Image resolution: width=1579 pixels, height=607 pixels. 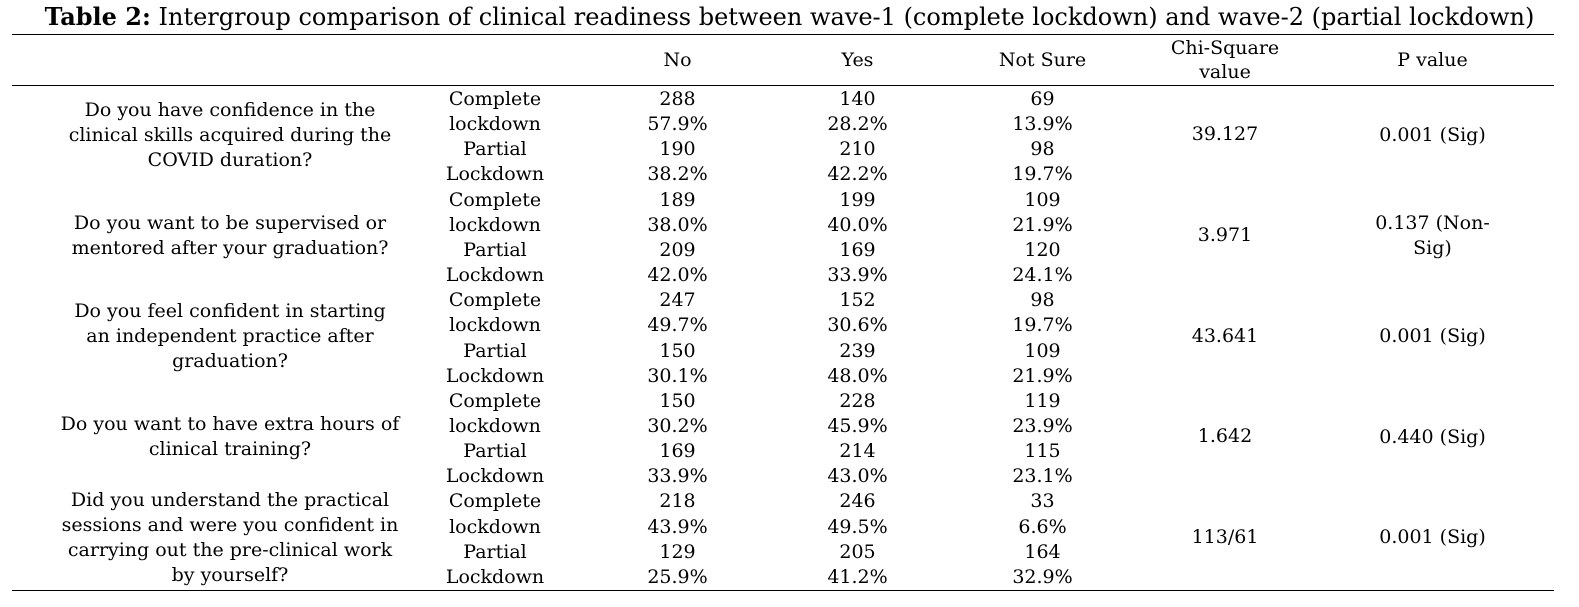 What do you see at coordinates (1225, 436) in the screenshot?
I see `chi-square-value: 1.642` at bounding box center [1225, 436].